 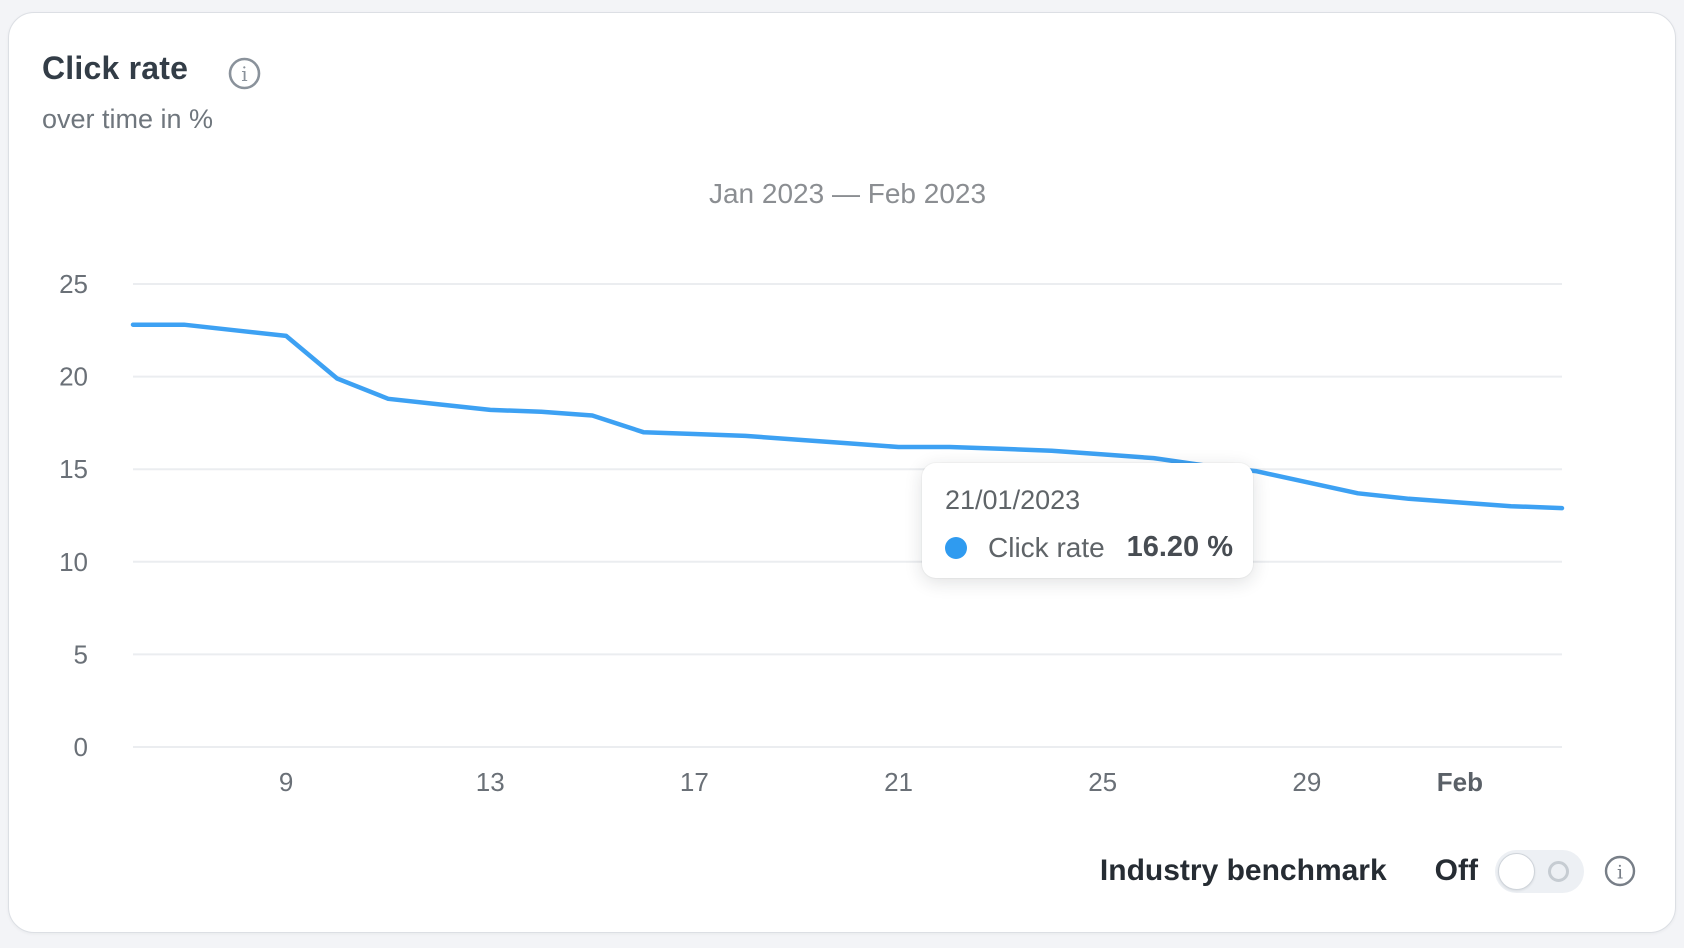 I want to click on tooltip-series-label: Click rate, so click(x=1046, y=547).